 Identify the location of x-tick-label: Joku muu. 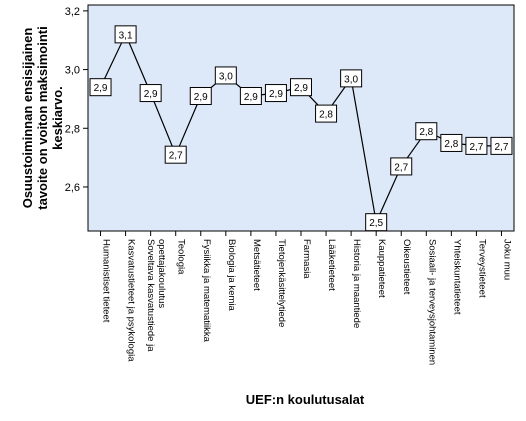
(506, 259).